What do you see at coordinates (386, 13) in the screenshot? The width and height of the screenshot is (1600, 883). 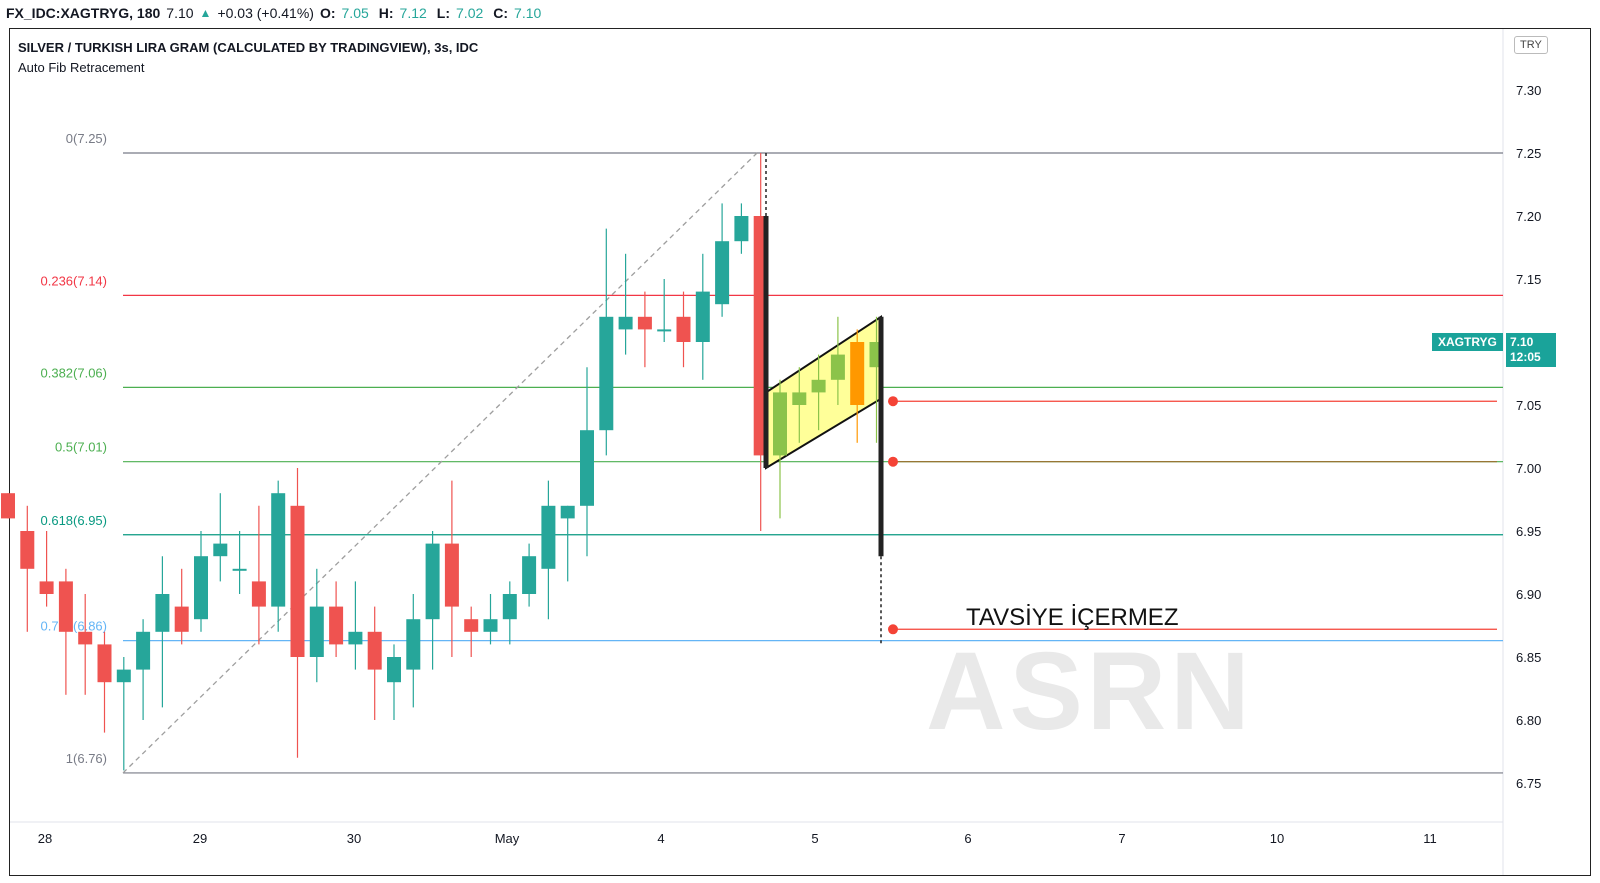 I see `high-label: H:` at bounding box center [386, 13].